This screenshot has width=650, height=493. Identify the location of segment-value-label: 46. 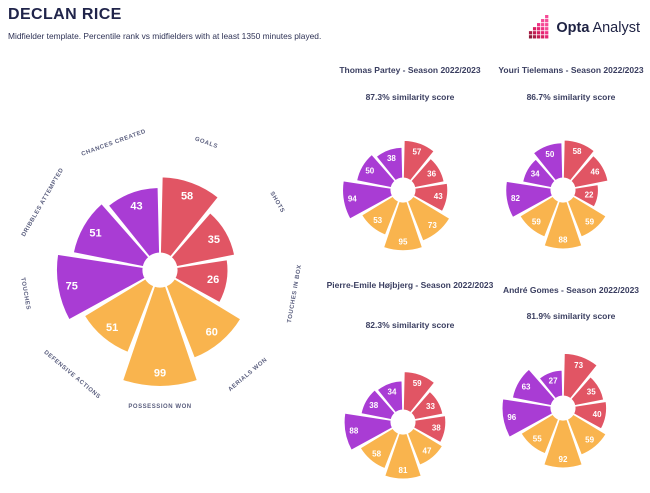
(595, 171).